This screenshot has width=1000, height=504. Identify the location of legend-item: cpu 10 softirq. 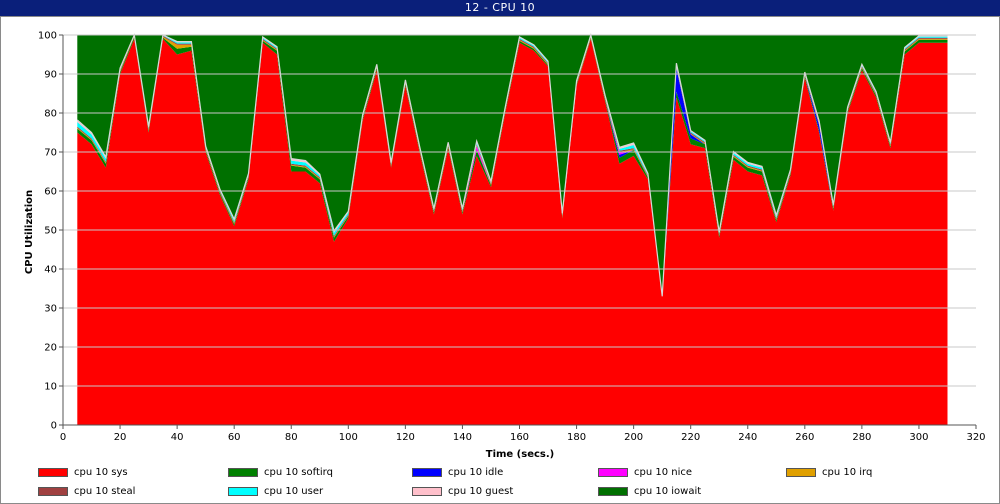
(280, 472).